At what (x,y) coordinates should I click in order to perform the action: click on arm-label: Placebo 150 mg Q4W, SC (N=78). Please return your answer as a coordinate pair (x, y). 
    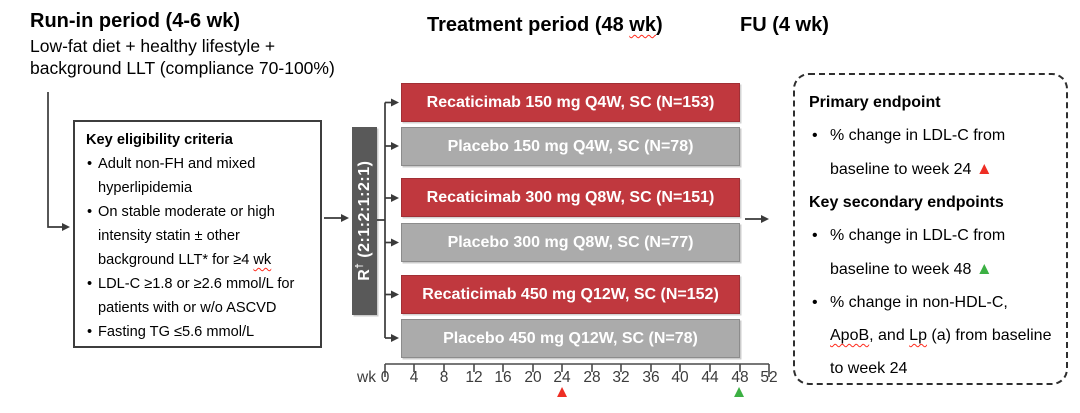
    Looking at the image, I should click on (570, 146).